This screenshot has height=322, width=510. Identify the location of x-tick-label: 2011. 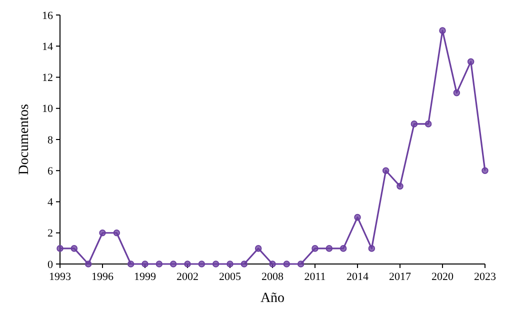
(315, 277).